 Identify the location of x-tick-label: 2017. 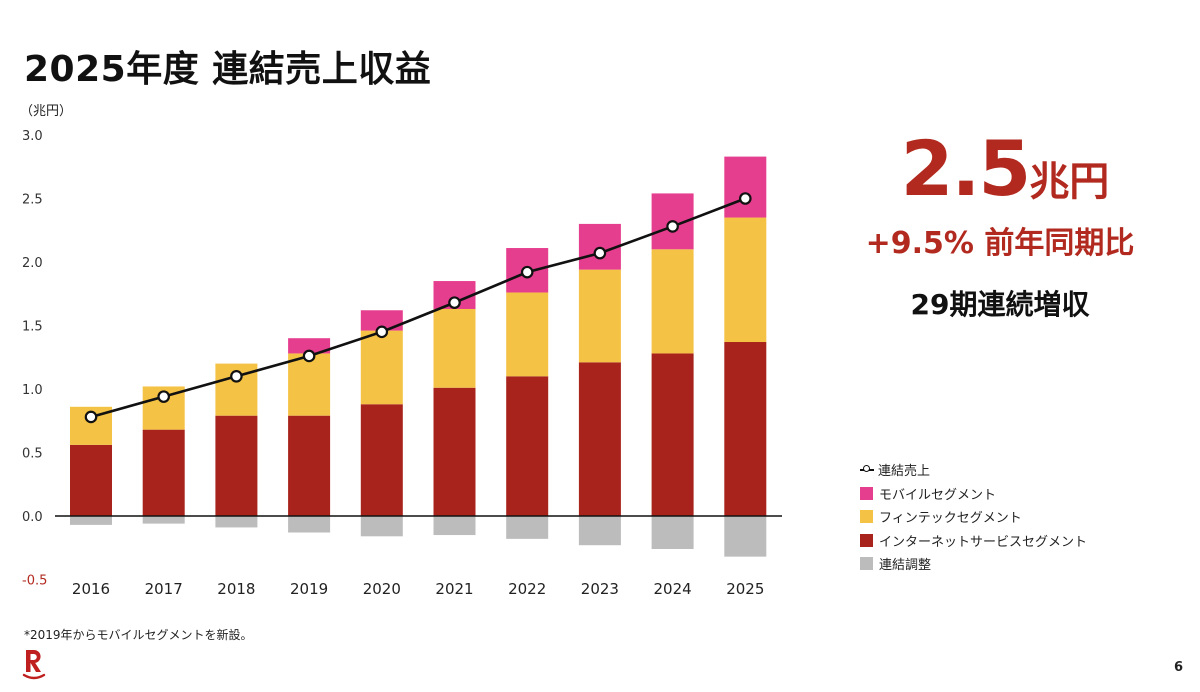
(164, 589).